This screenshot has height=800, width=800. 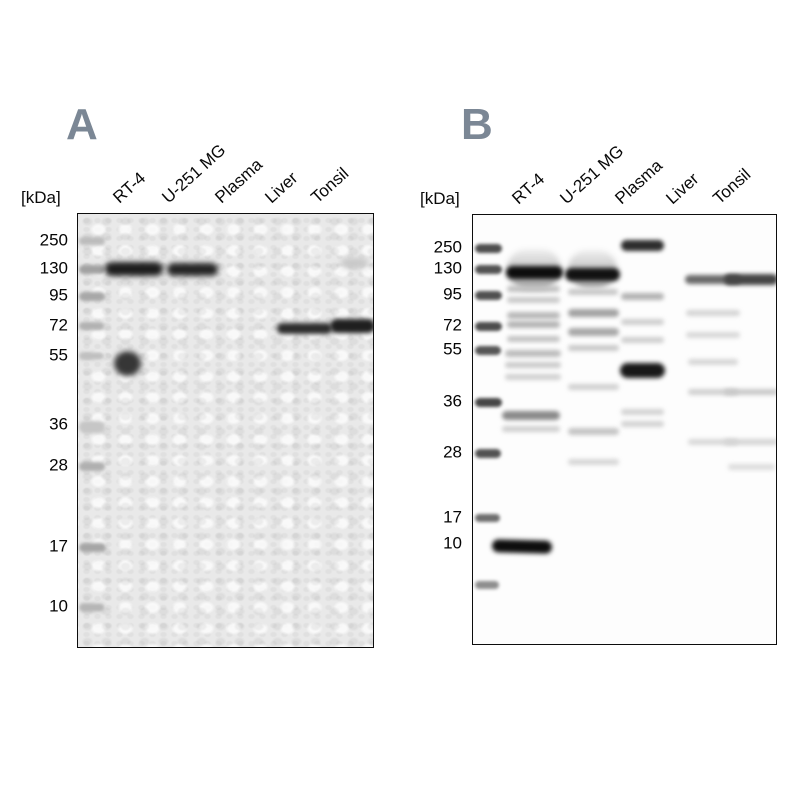 What do you see at coordinates (440, 198) in the screenshot?
I see `panel-b-kda-unit-label: [kDa]` at bounding box center [440, 198].